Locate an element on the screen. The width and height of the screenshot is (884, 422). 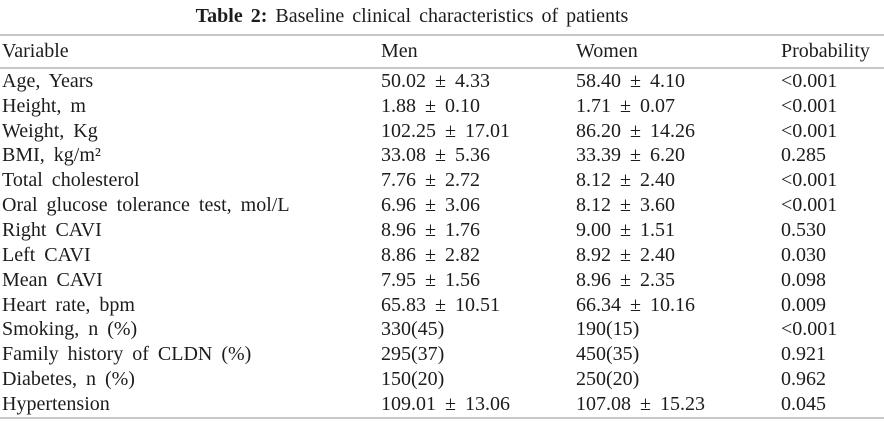
cell-men: 8.86 ± 2.82 is located at coordinates (430, 254).